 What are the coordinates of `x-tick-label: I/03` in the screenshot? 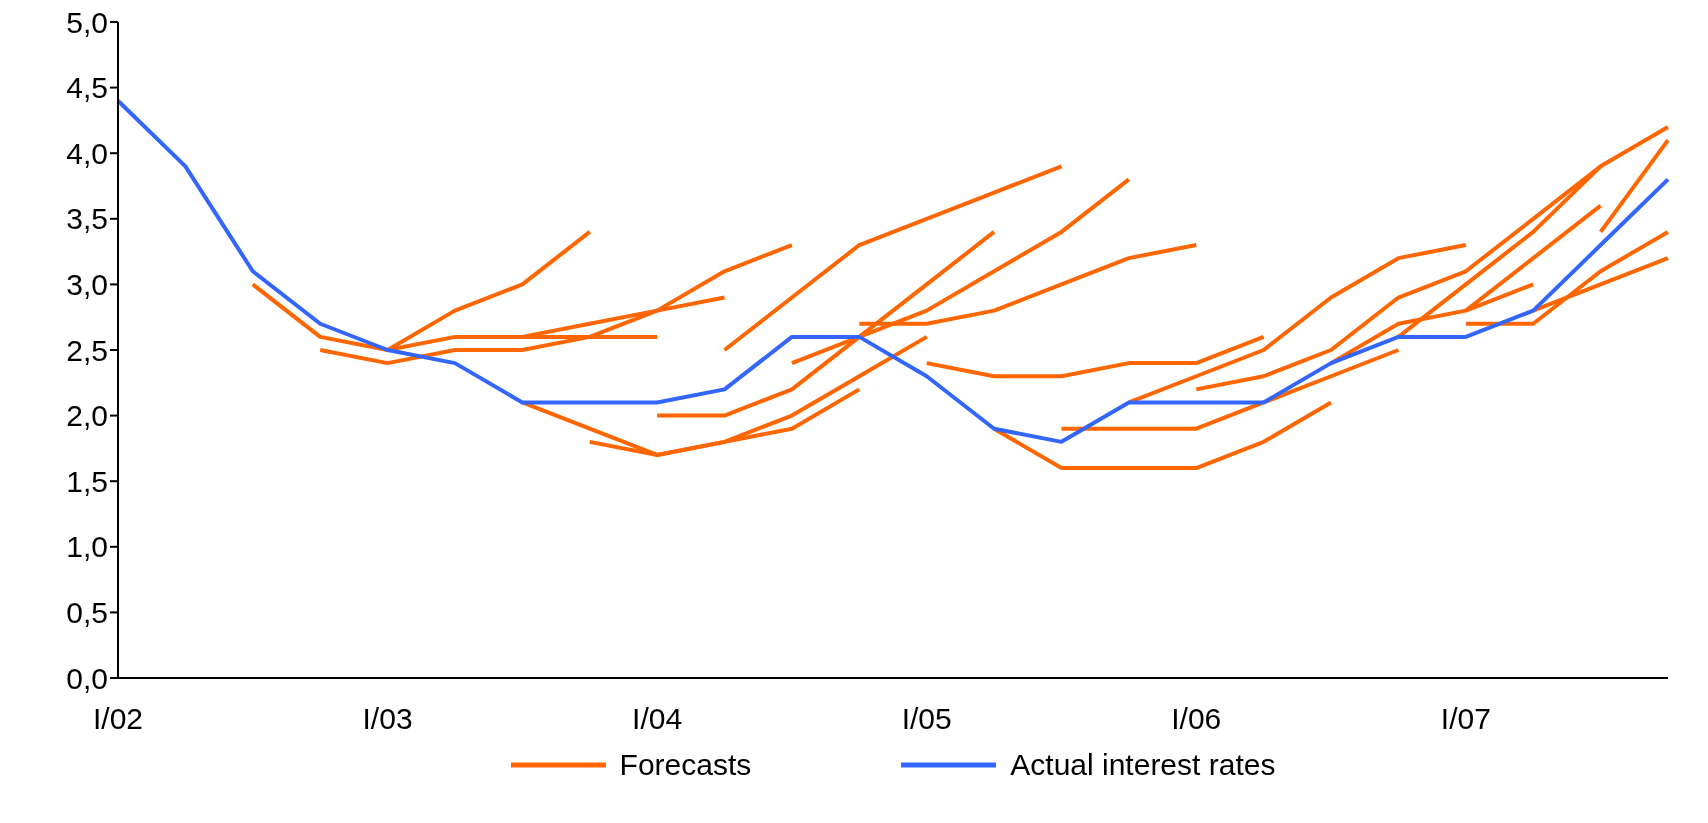 It's located at (387, 719).